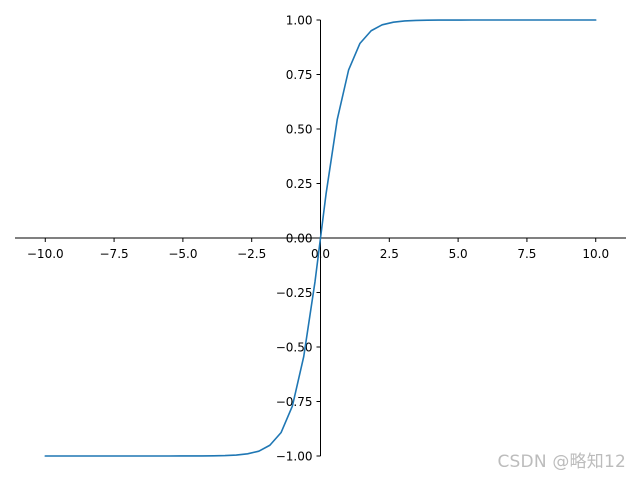 The height and width of the screenshot is (480, 640). I want to click on x-tick-label: 7.5, so click(526, 254).